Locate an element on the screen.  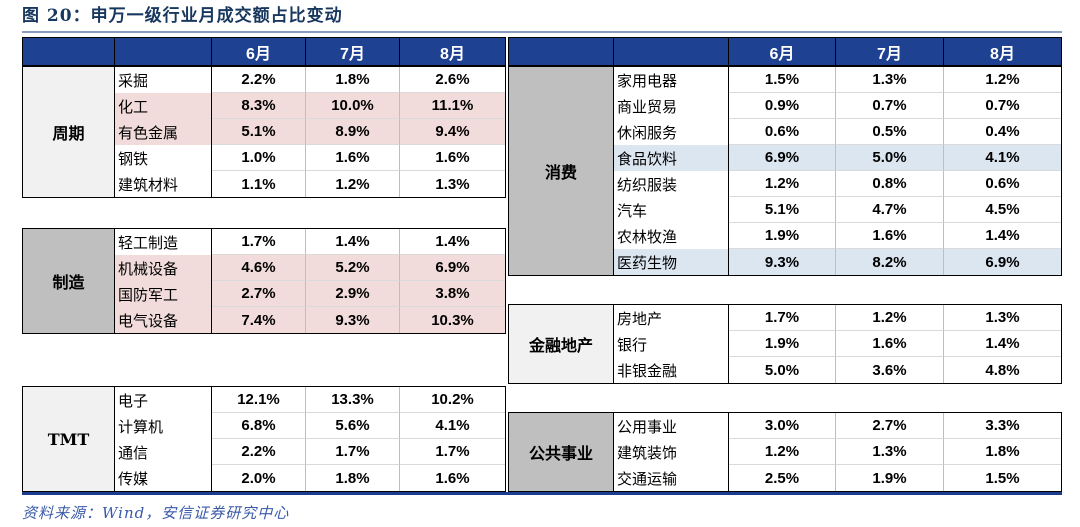
table-header: 6月 7月 8月 is located at coordinates (264, 51).